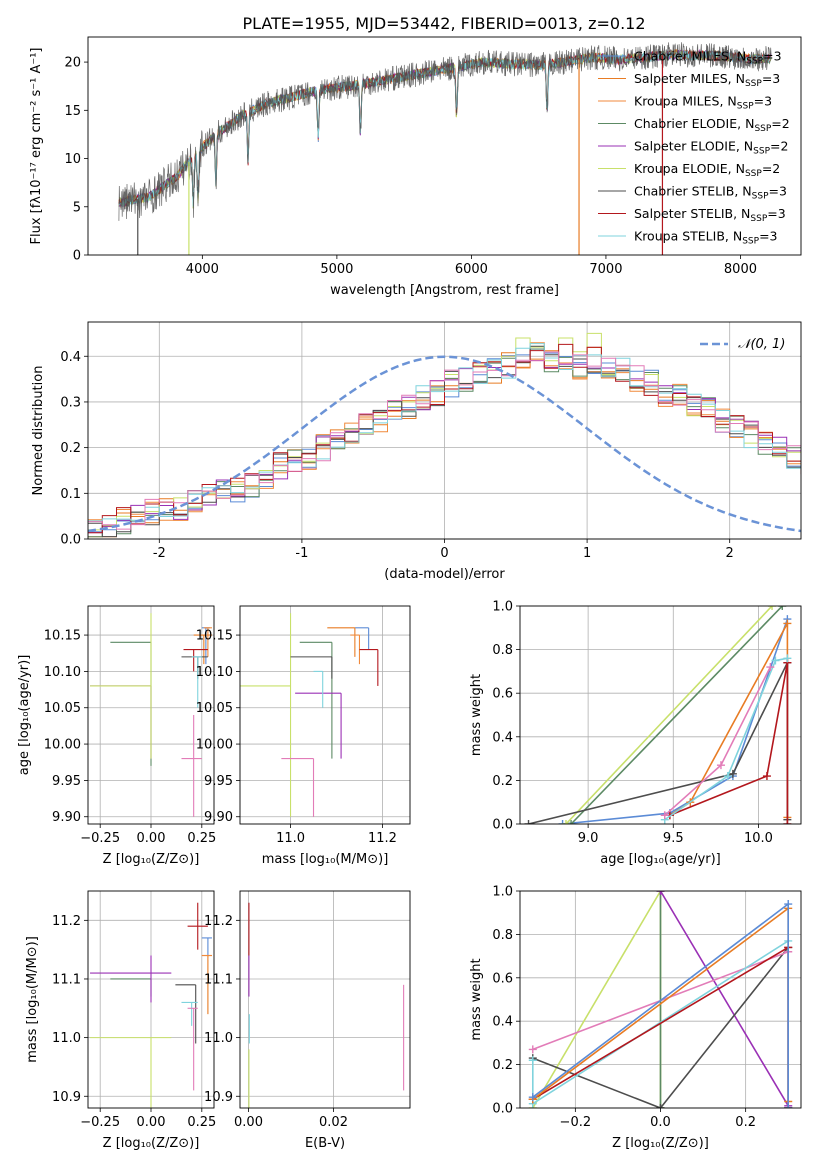 Image resolution: width=819 pixels, height=1170 pixels. Describe the element at coordinates (711, 148) in the screenshot. I see `legend-label: Salpeter ELODIE, NSSP=2` at that location.